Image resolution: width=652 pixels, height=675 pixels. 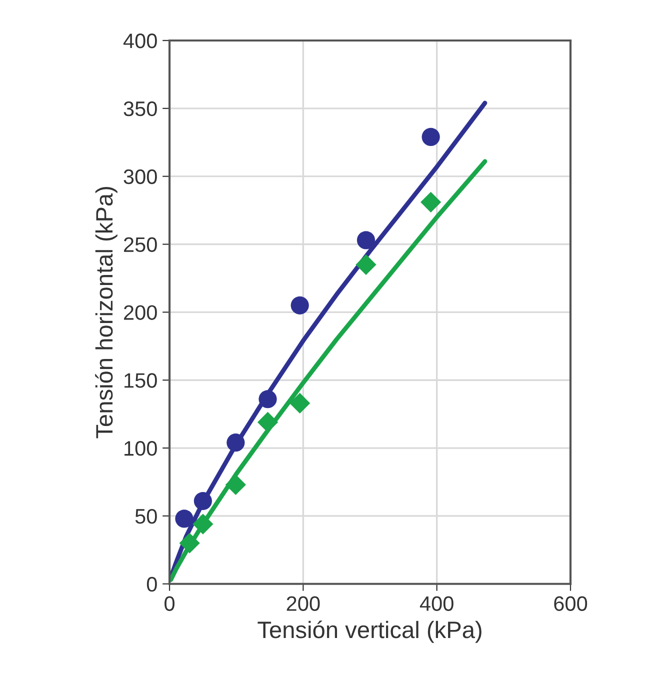 What do you see at coordinates (140, 41) in the screenshot?
I see `y-tick-label: 400` at bounding box center [140, 41].